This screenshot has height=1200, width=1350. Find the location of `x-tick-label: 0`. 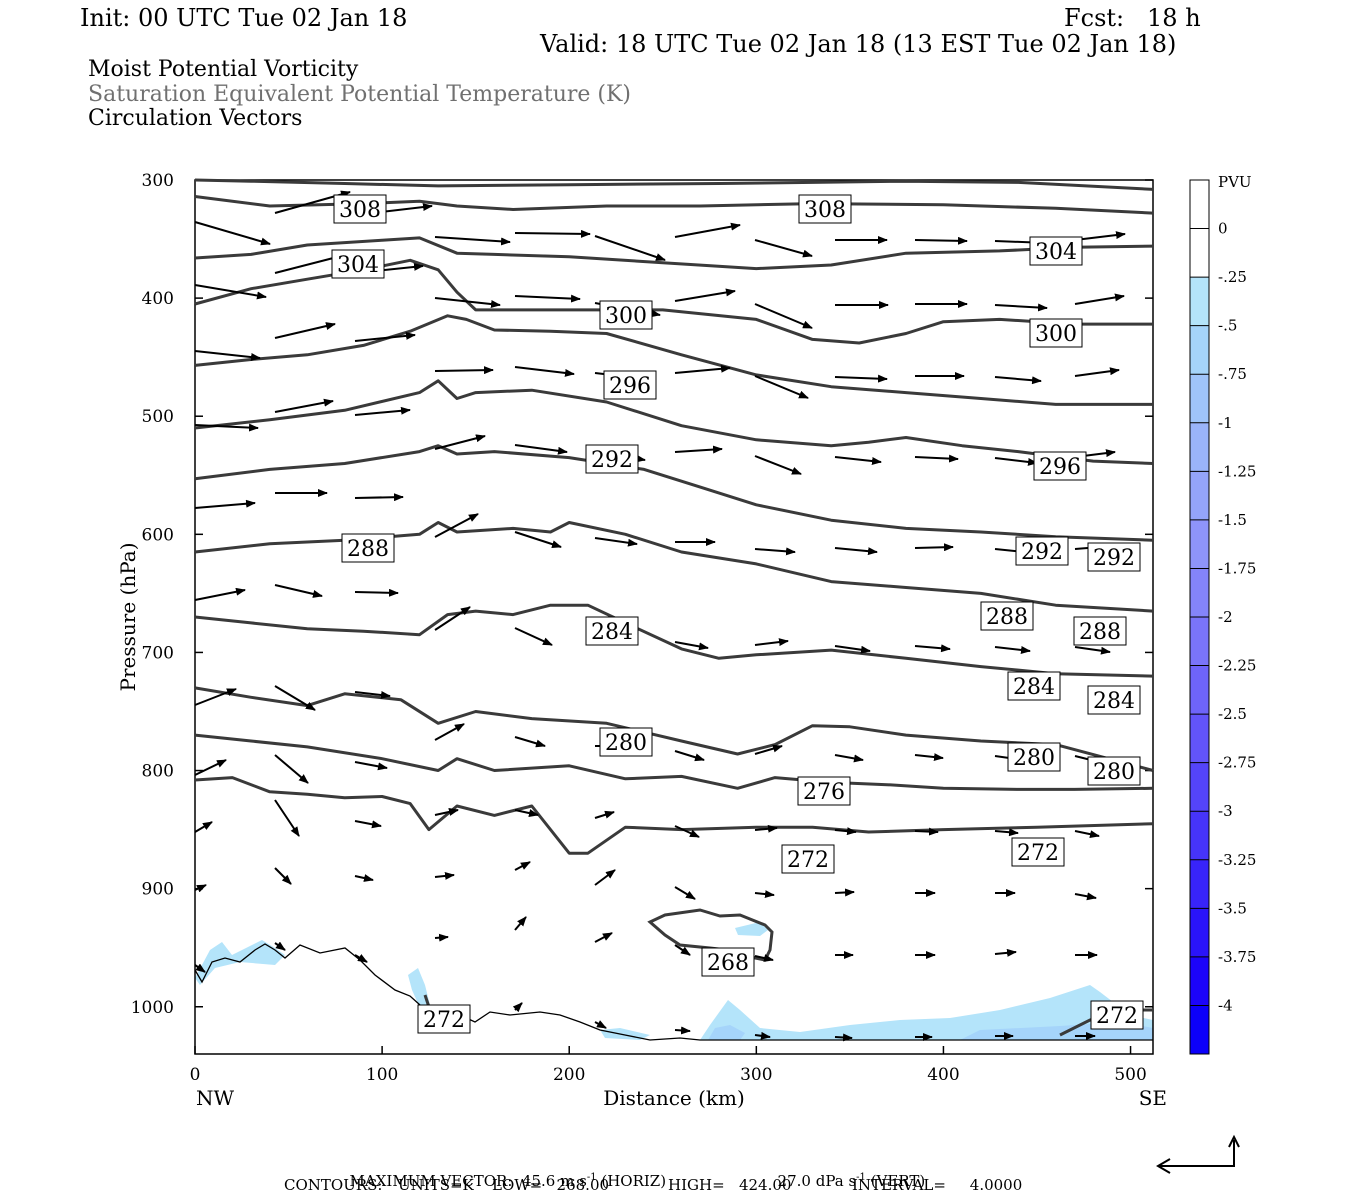

x-tick-label: 0 is located at coordinates (195, 1075).